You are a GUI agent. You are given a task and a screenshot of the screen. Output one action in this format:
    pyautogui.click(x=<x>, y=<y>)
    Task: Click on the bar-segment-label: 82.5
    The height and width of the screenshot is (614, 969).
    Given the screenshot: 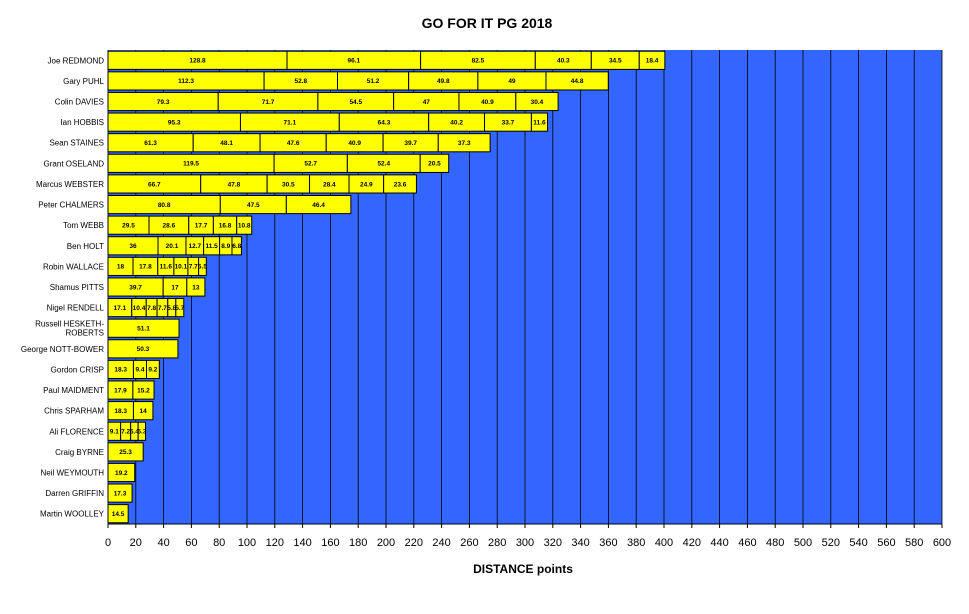 What is the action you would take?
    pyautogui.click(x=478, y=61)
    